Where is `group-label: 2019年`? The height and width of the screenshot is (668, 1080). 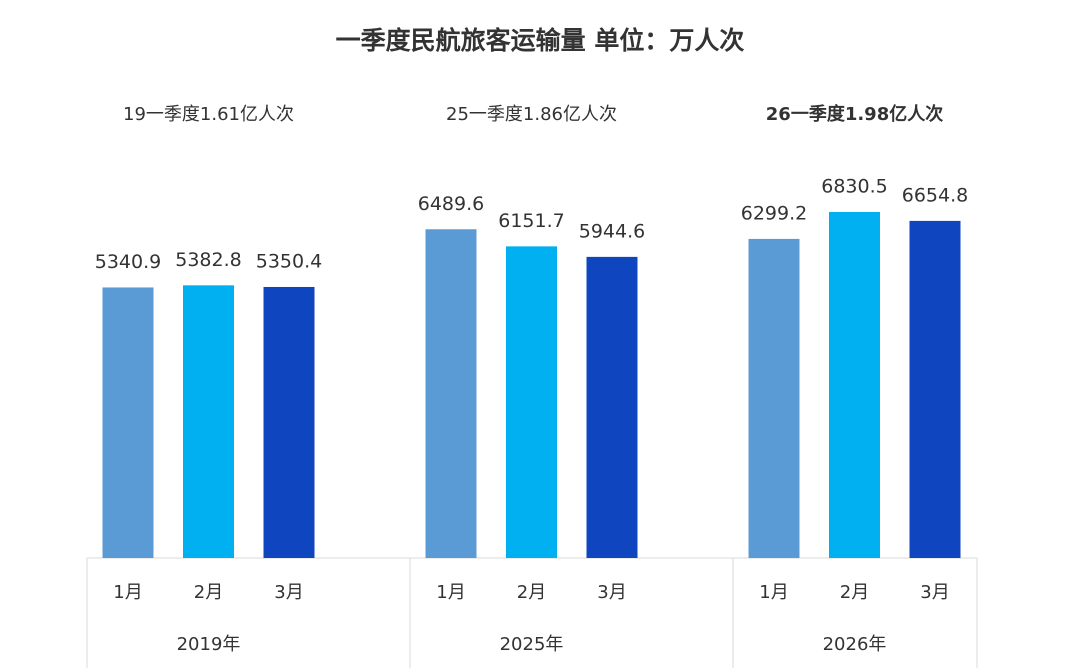
group-label: 2019年 is located at coordinates (209, 644).